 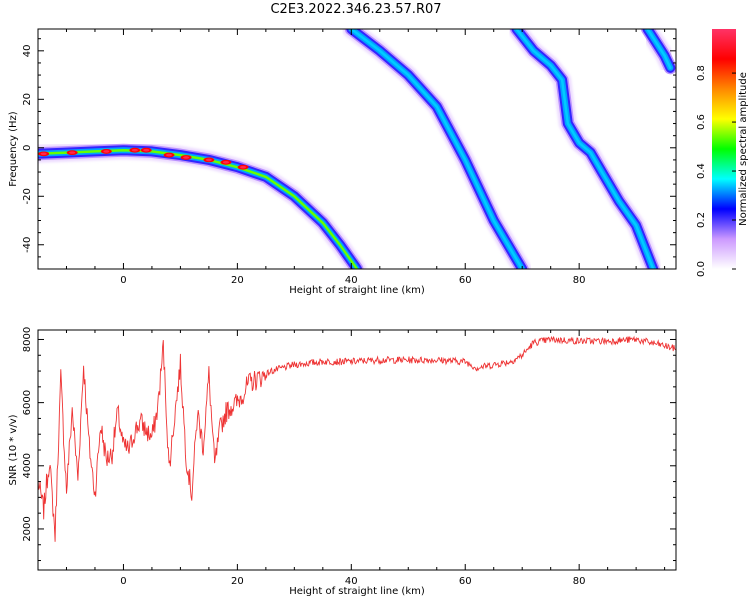 What do you see at coordinates (27, 148) in the screenshot?
I see `spectrogram-ytick-label: 0` at bounding box center [27, 148].